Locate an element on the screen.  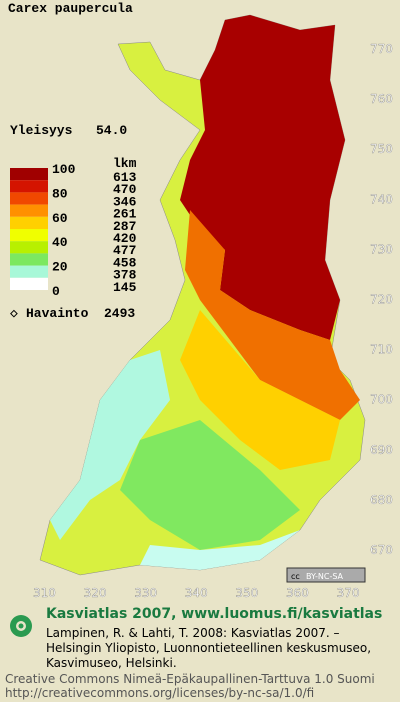
legend-count: 420 is located at coordinates (125, 238).